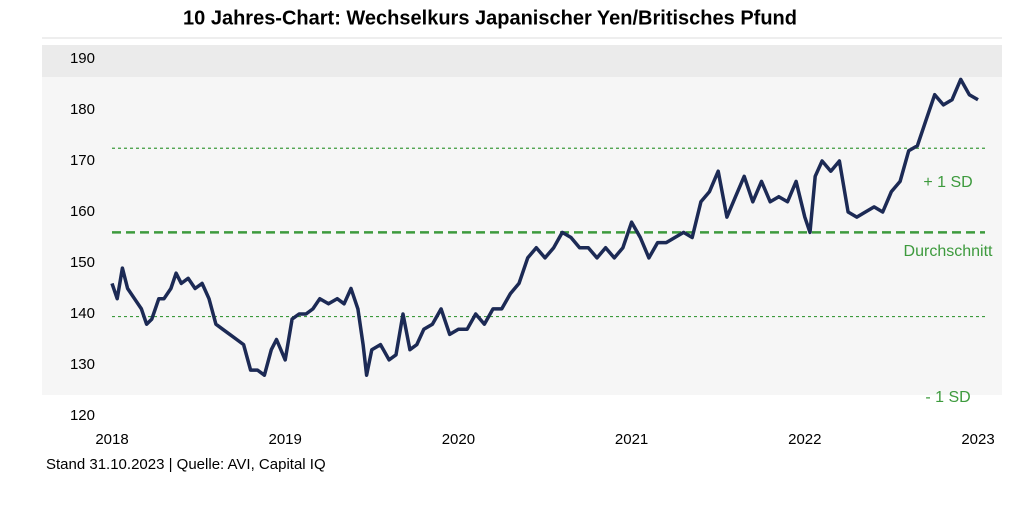 The height and width of the screenshot is (507, 1024). What do you see at coordinates (82, 160) in the screenshot?
I see `y-tick-label: 170` at bounding box center [82, 160].